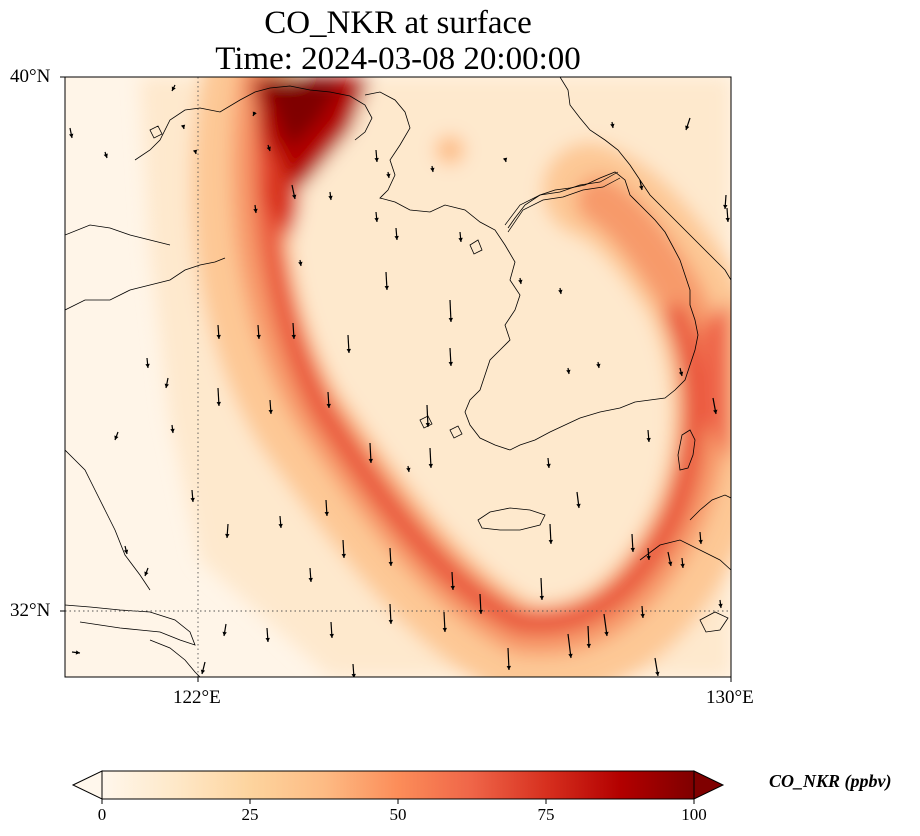 This screenshot has width=920, height=836. I want to click on lat-label-32n: 32°N, so click(30, 610).